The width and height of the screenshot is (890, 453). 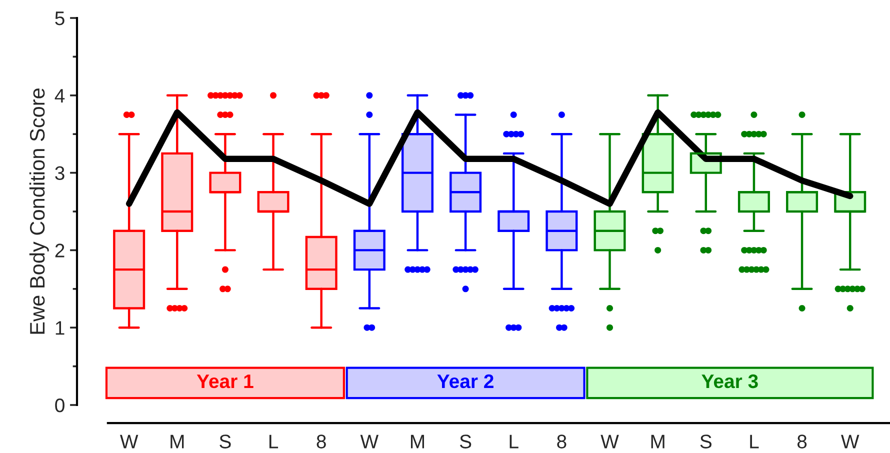 What do you see at coordinates (59, 251) in the screenshot?
I see `y-tick-label: 2` at bounding box center [59, 251].